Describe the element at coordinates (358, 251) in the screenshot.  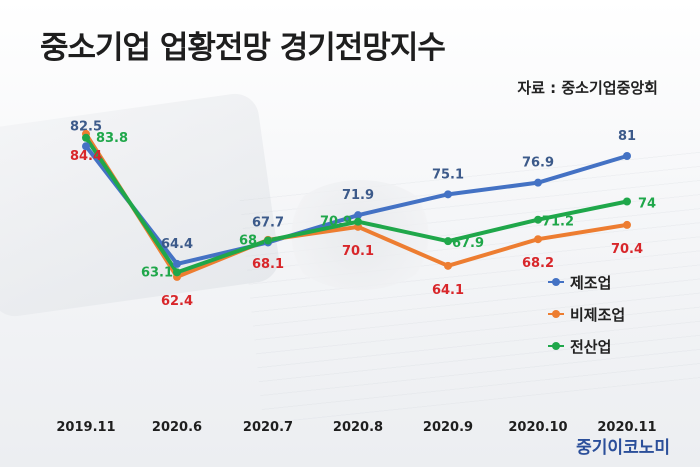
I see `data-label-non-manufacturing: 70.1` at that location.